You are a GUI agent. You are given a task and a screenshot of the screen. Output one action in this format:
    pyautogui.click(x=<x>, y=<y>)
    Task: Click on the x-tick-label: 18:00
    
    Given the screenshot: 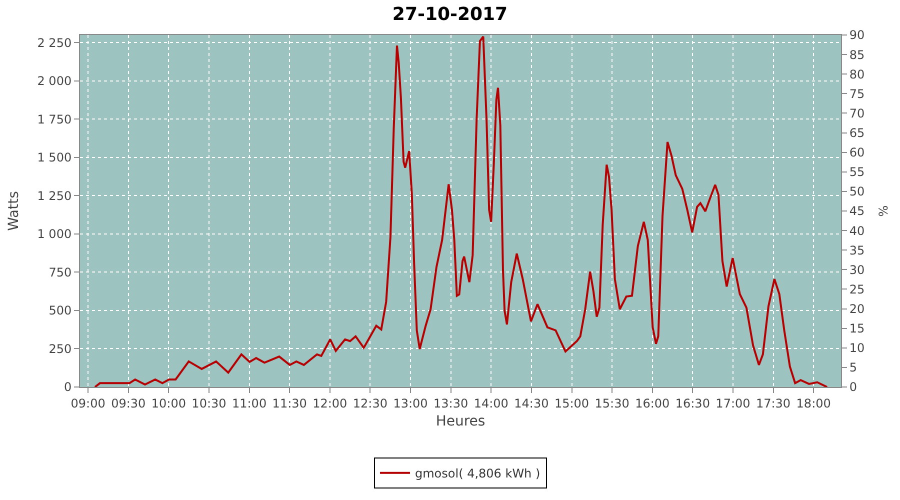 What is the action you would take?
    pyautogui.click(x=813, y=403)
    